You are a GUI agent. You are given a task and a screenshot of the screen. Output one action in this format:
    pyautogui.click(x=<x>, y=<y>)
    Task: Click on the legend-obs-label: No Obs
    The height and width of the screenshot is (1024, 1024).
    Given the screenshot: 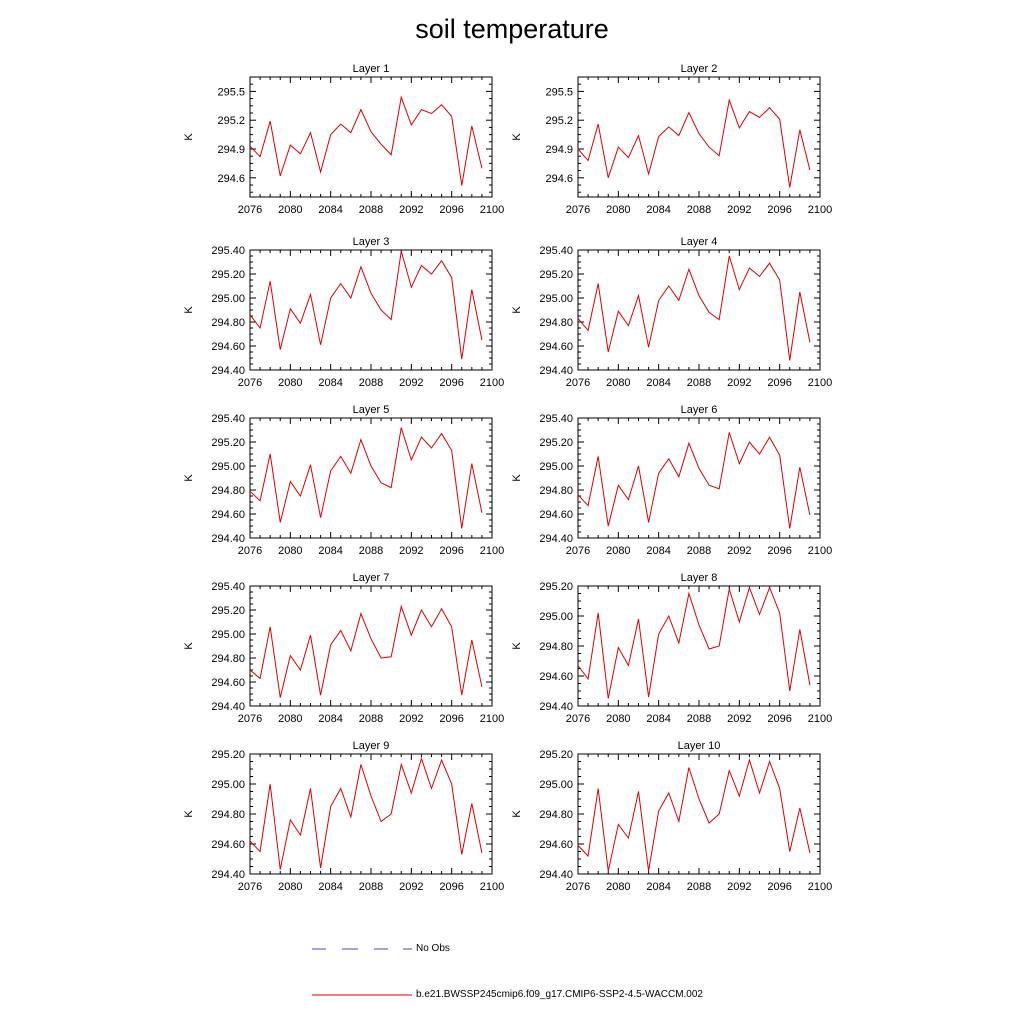 What is the action you would take?
    pyautogui.click(x=433, y=948)
    